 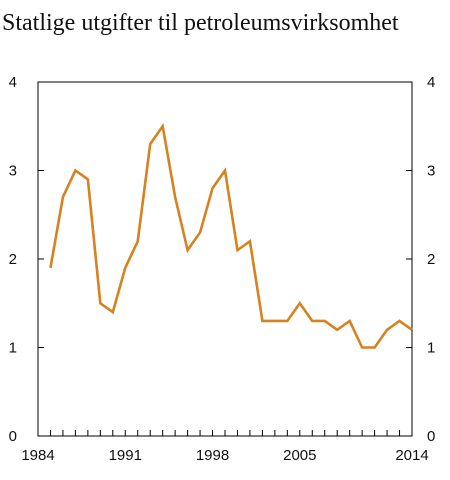 What do you see at coordinates (411, 455) in the screenshot?
I see `x-tick-label: 2014` at bounding box center [411, 455].